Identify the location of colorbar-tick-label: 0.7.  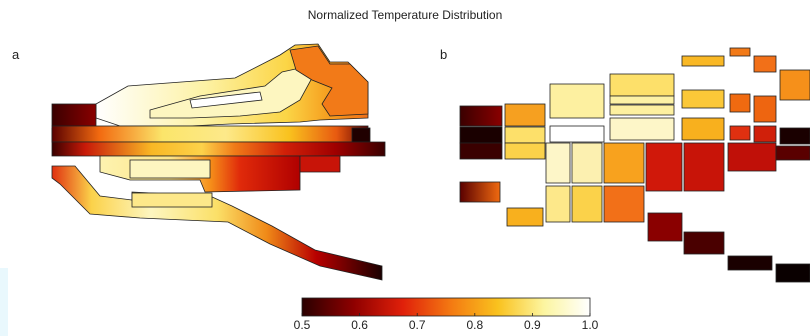
(417, 325).